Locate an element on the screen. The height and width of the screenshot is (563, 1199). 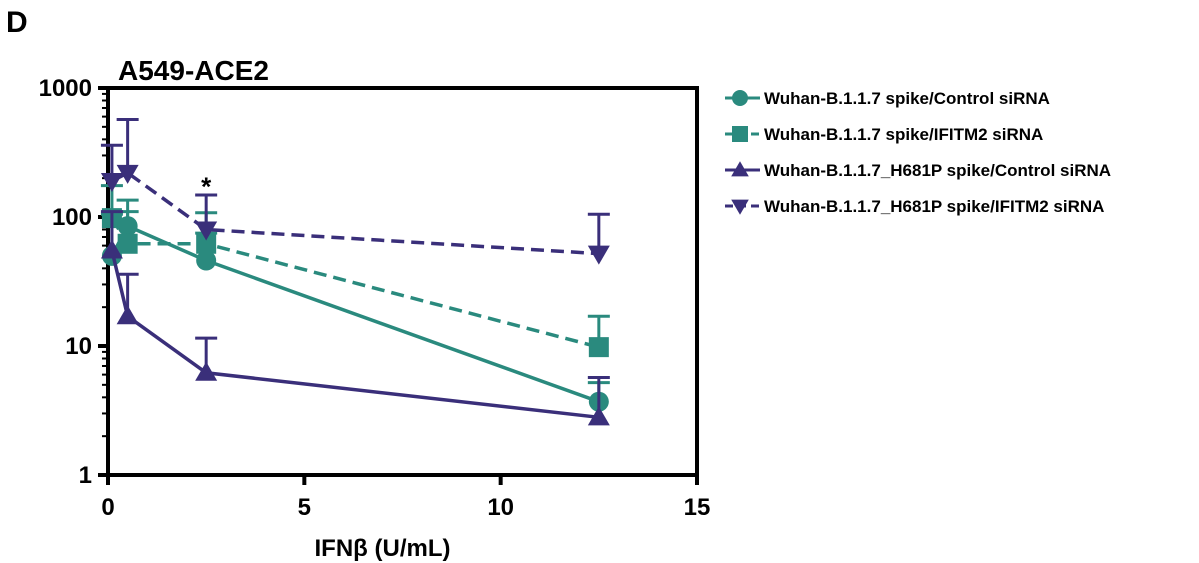
y-tick-label: 10 is located at coordinates (78, 346).